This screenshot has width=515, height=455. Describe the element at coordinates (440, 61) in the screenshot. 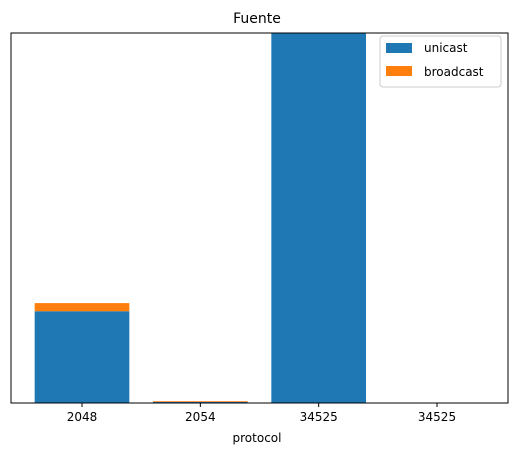

I see `legend: unicast broadcast` at that location.